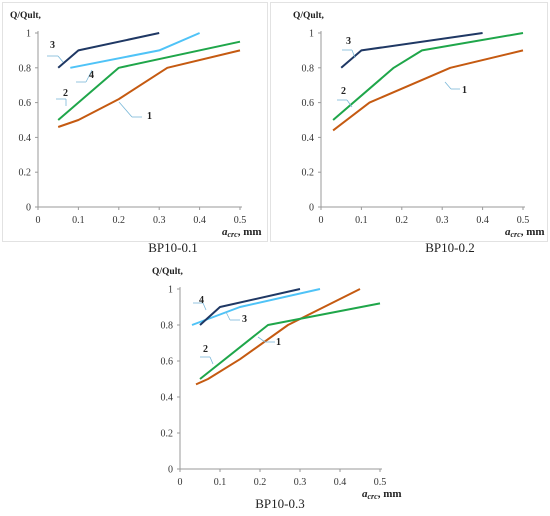 This screenshot has width=550, height=516. What do you see at coordinates (173, 247) in the screenshot?
I see `panel-caption-1: BP10-0.1` at bounding box center [173, 247].